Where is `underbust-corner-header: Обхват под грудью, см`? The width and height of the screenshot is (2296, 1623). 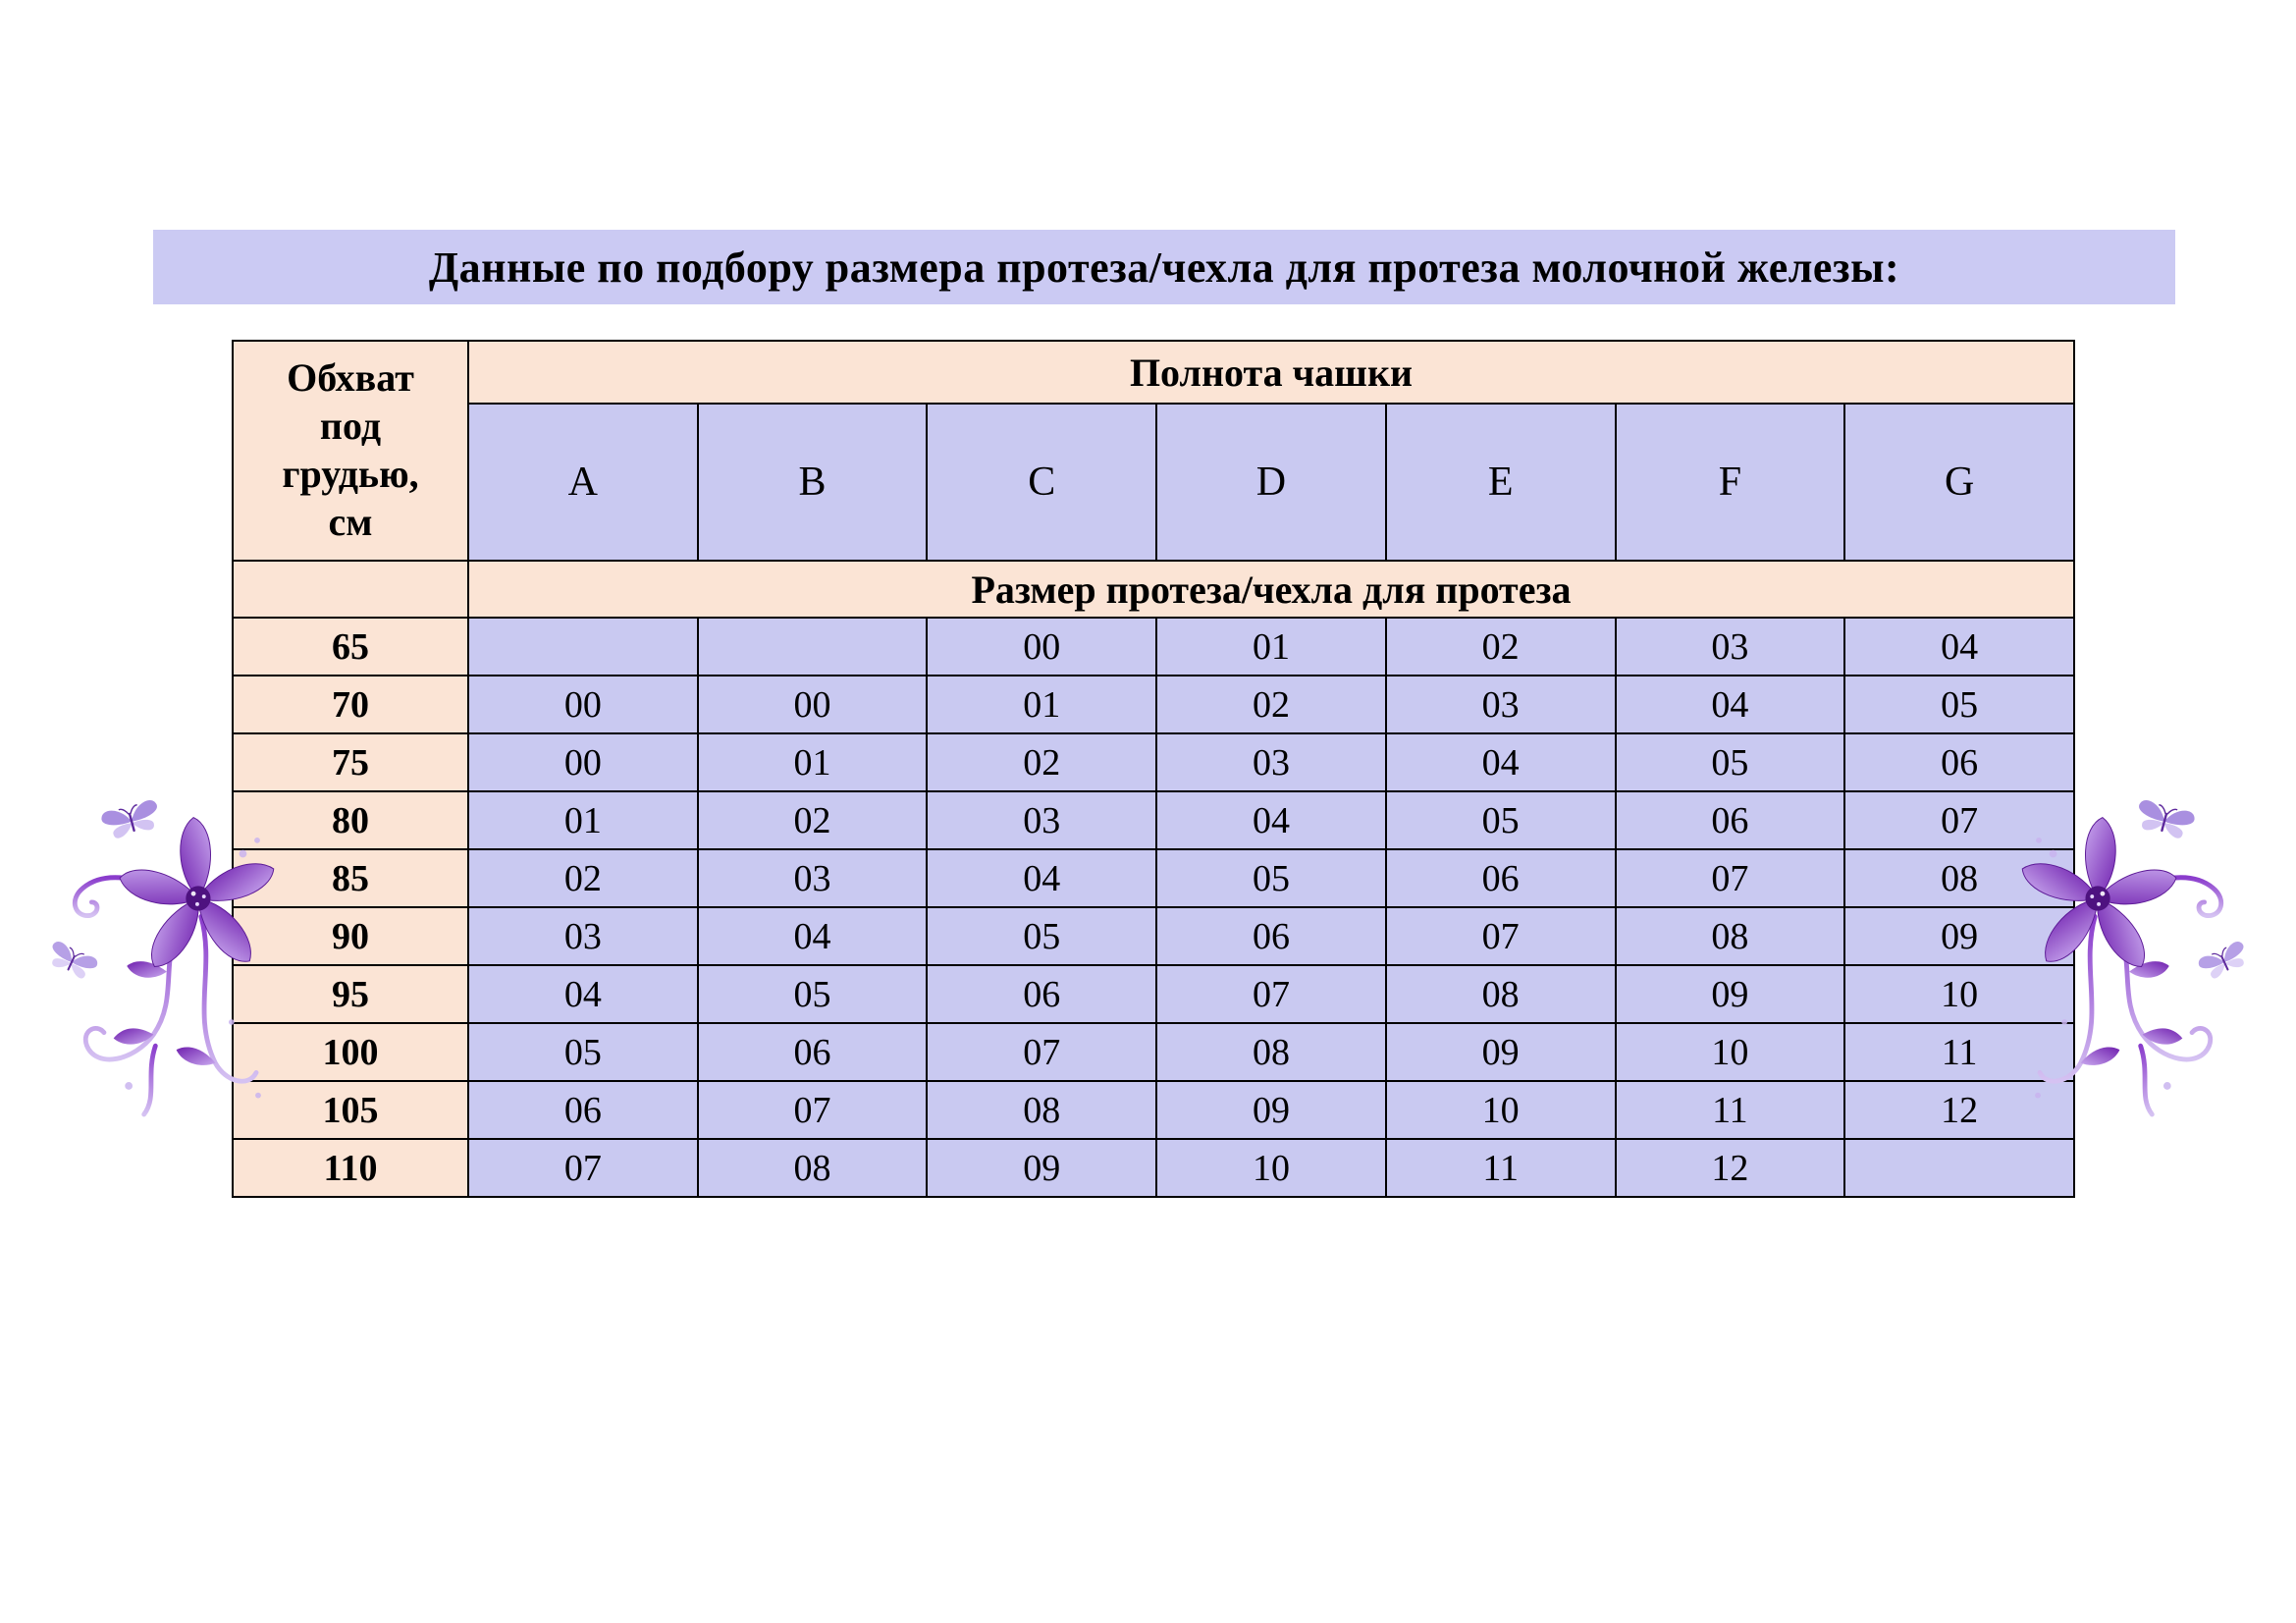
underbust-corner-header: Обхват под грудью, см is located at coordinates (350, 451).